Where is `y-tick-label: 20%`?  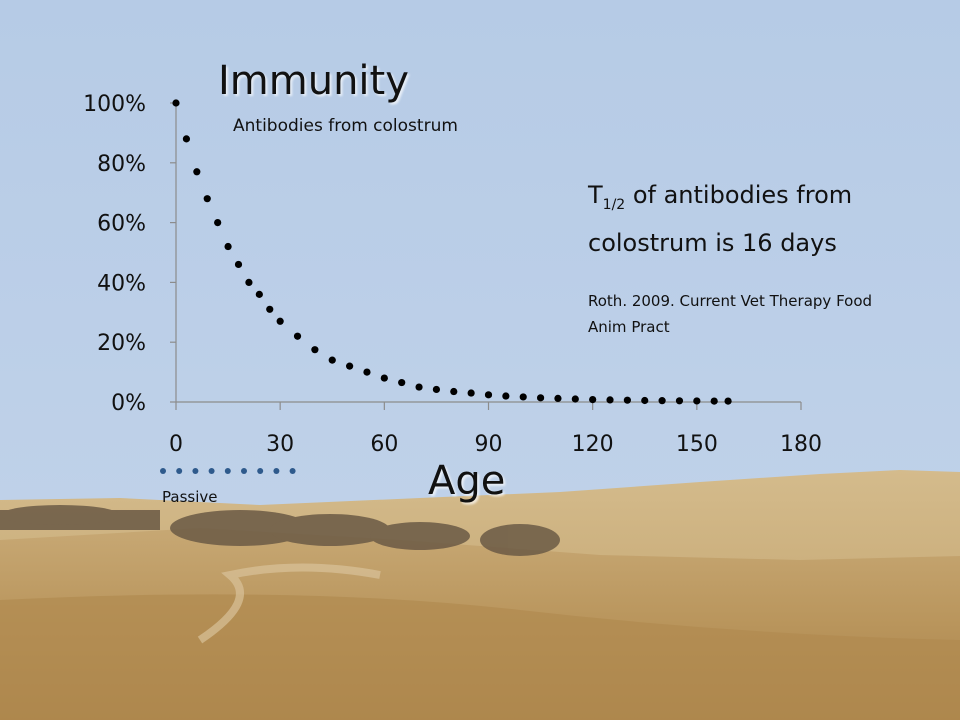 y-tick-label: 20% is located at coordinates (121, 343).